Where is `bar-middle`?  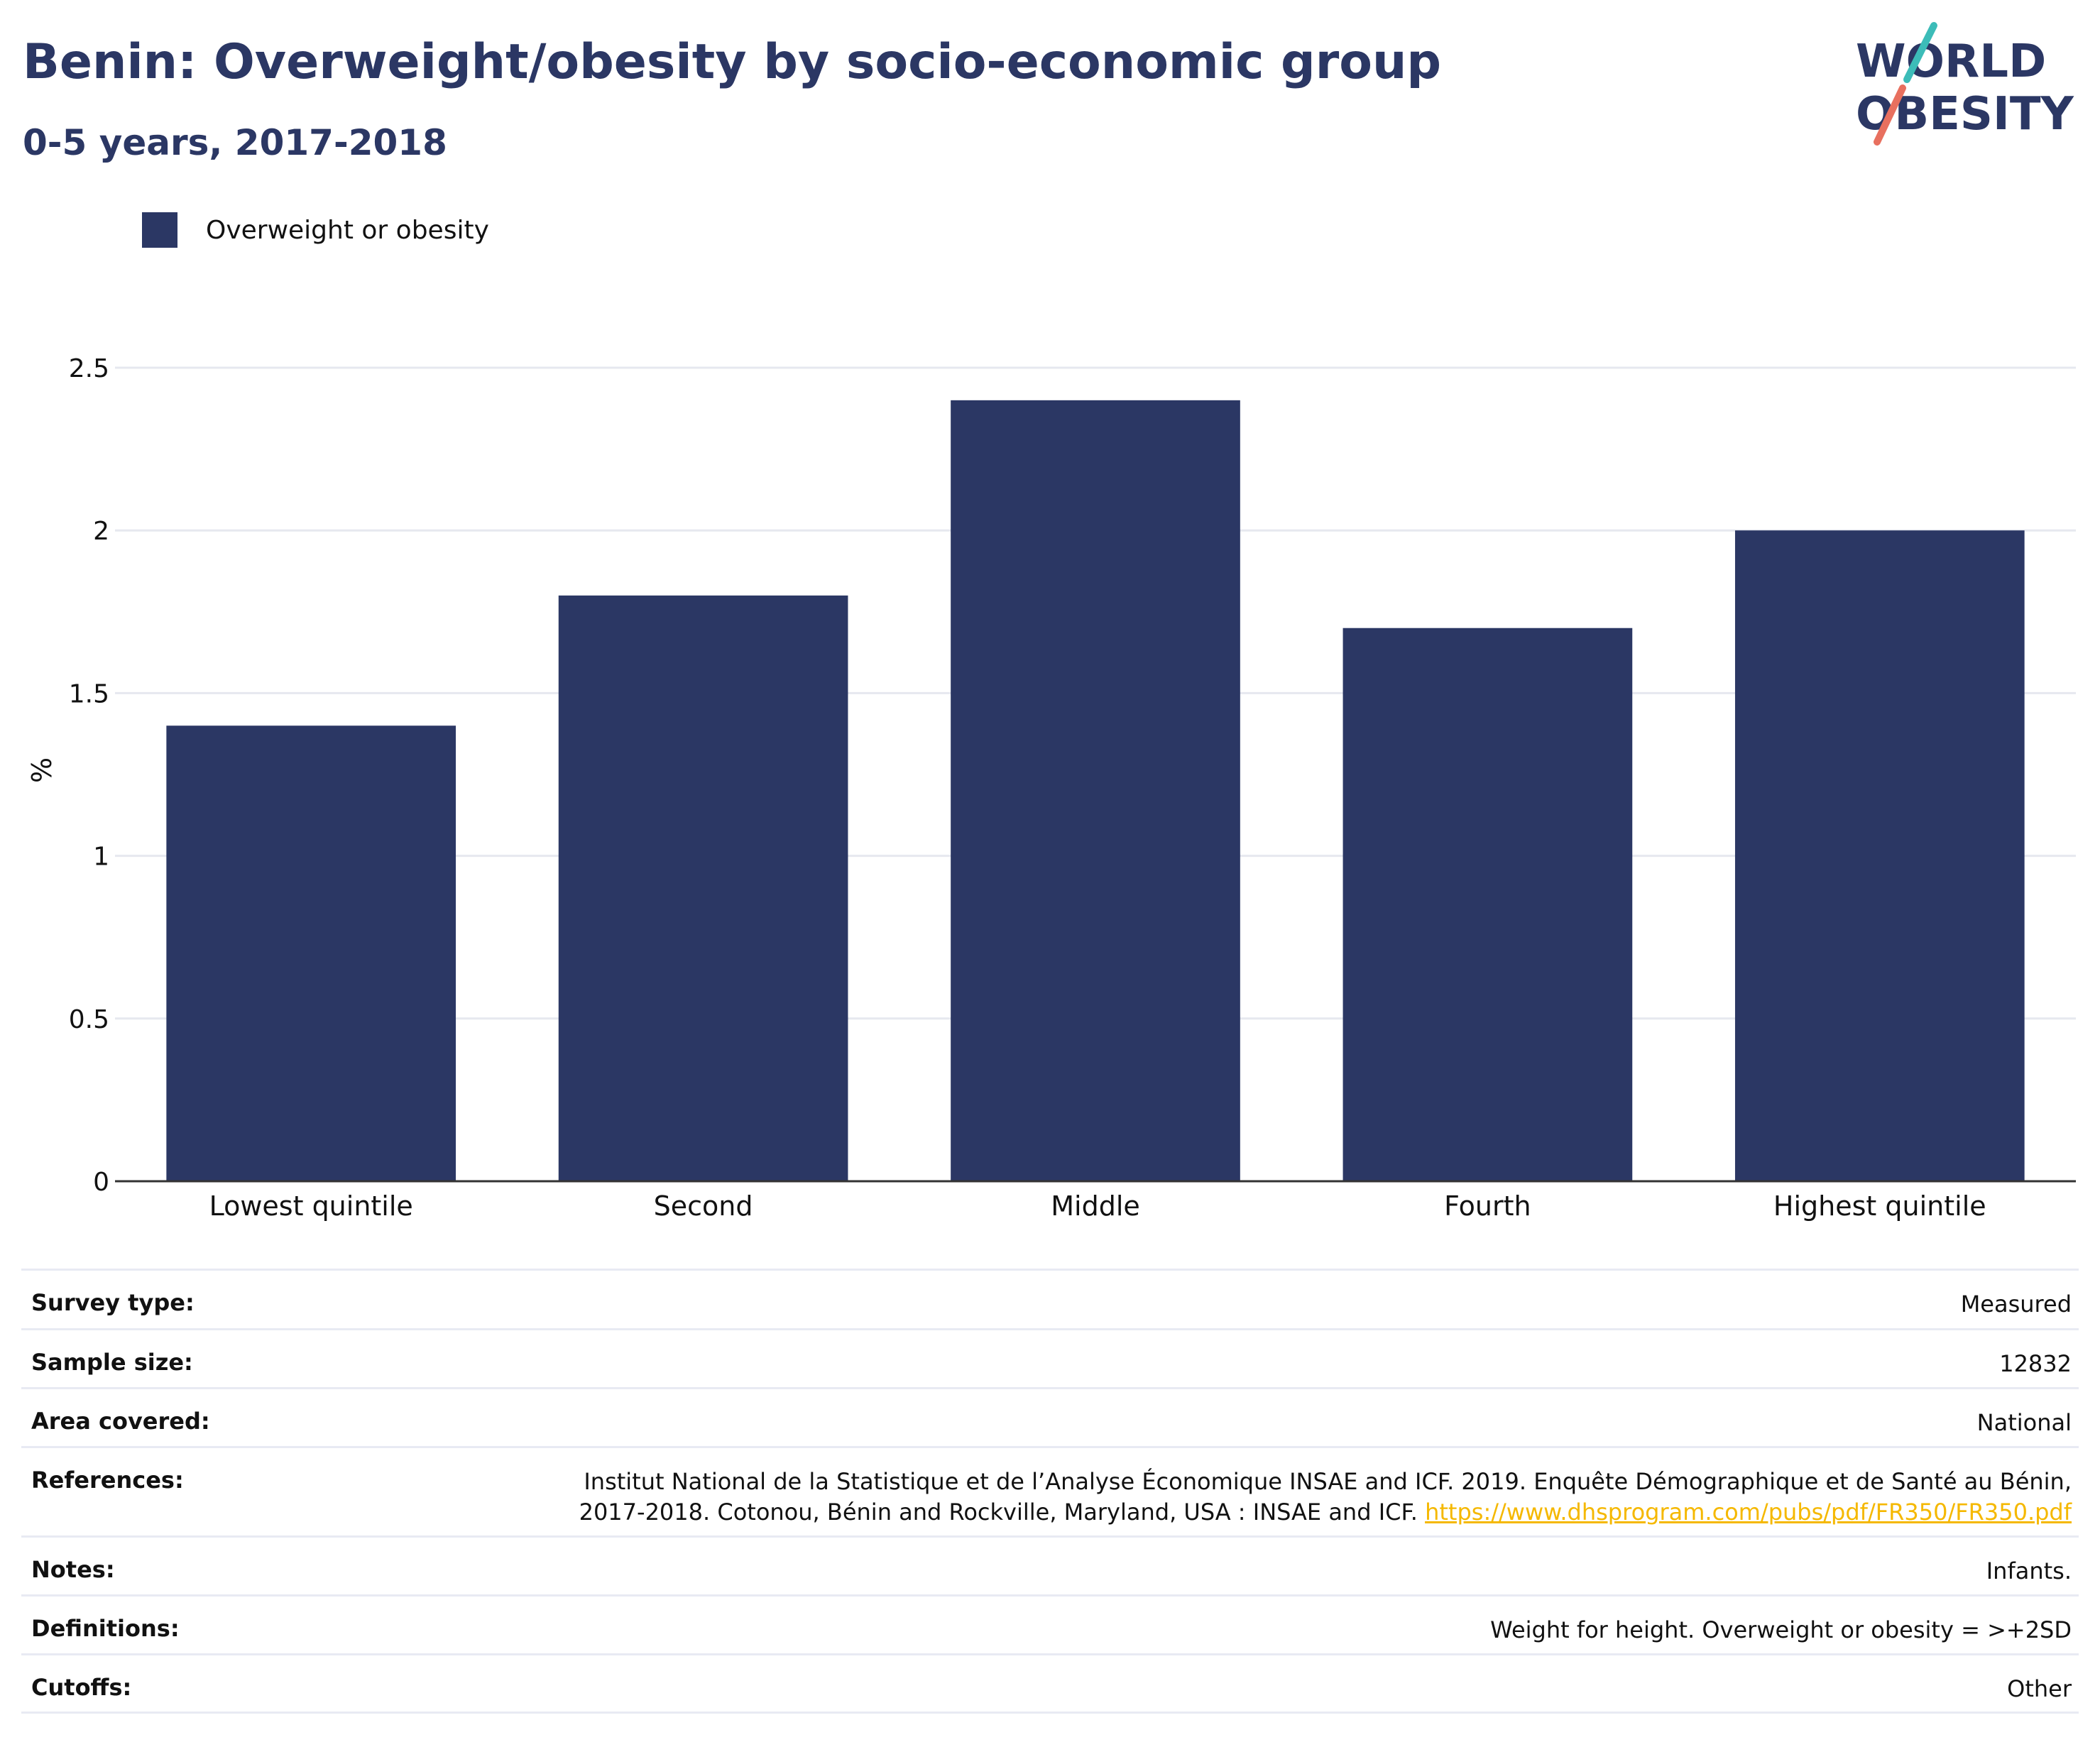
bar-middle is located at coordinates (1095, 790).